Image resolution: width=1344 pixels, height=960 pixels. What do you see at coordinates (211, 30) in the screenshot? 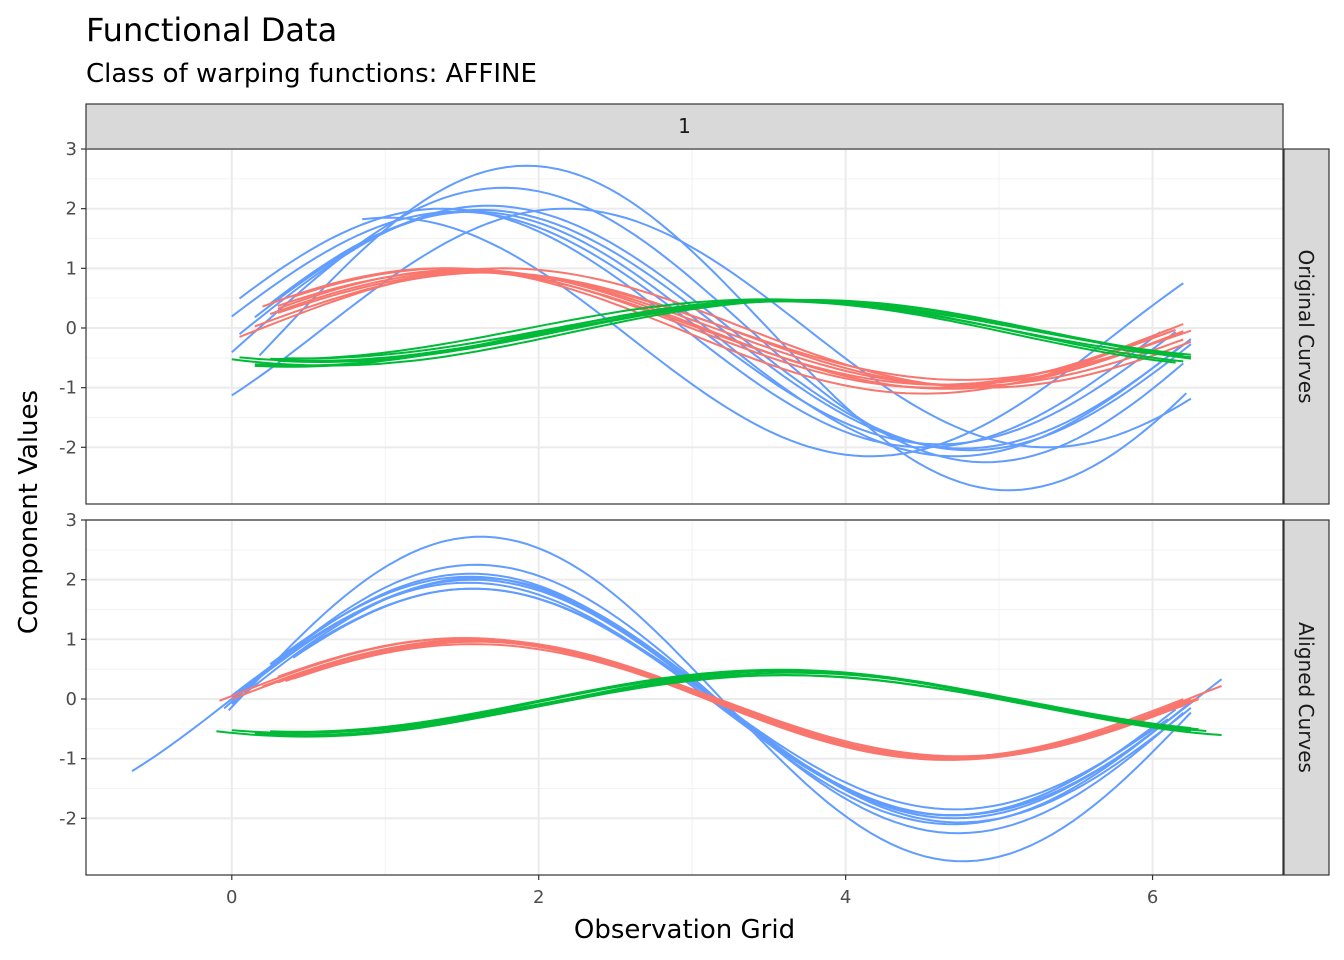
I see `chart-title: Functional Data` at bounding box center [211, 30].